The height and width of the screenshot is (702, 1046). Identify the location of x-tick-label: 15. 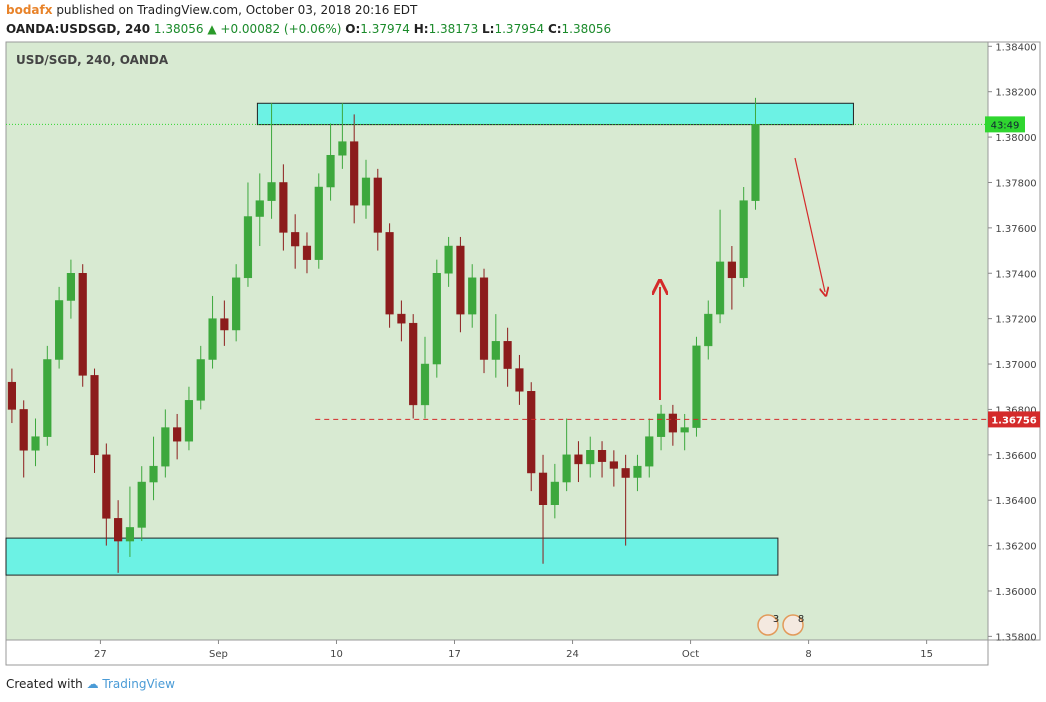
(926, 654).